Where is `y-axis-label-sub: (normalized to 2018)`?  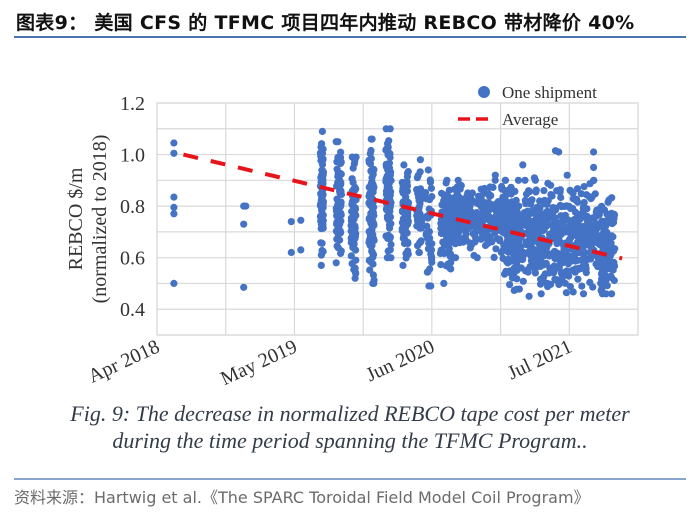
y-axis-label-sub: (normalized to 2018) is located at coordinates (100, 219).